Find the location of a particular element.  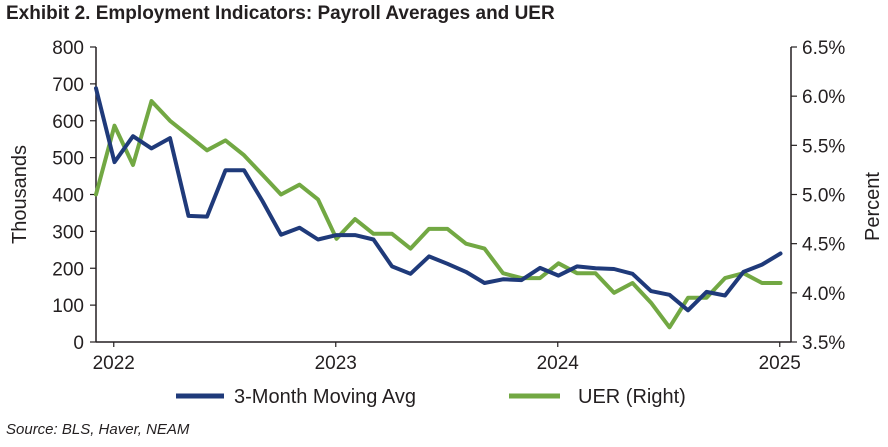

left-tick-label: 400 is located at coordinates (68, 196).